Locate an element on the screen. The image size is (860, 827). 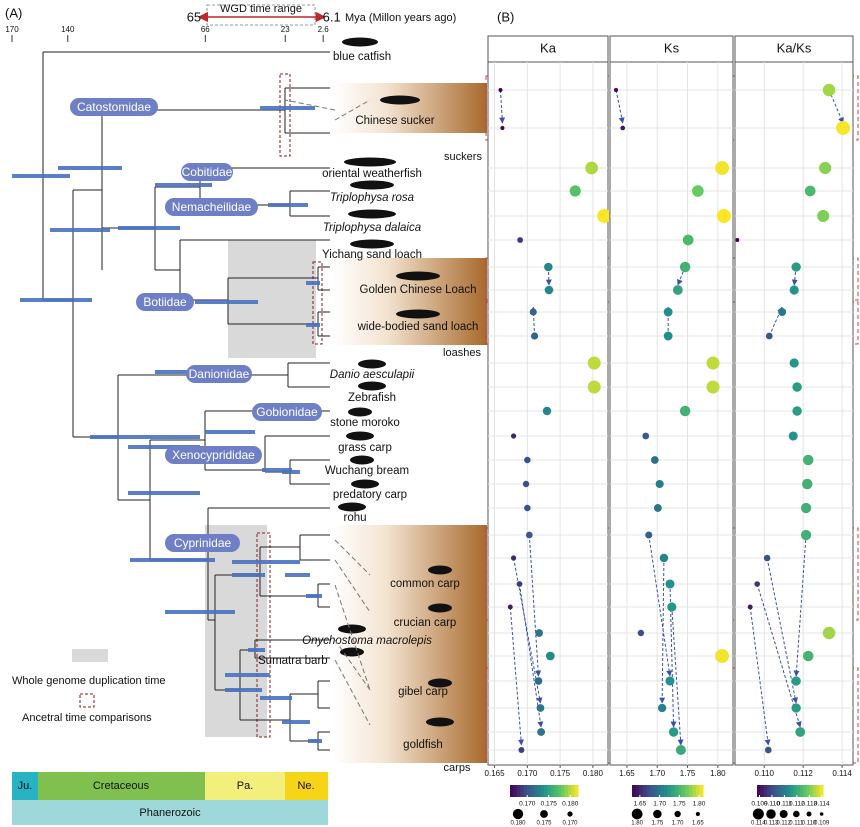
colorbar-label: 1.70 is located at coordinates (659, 804).